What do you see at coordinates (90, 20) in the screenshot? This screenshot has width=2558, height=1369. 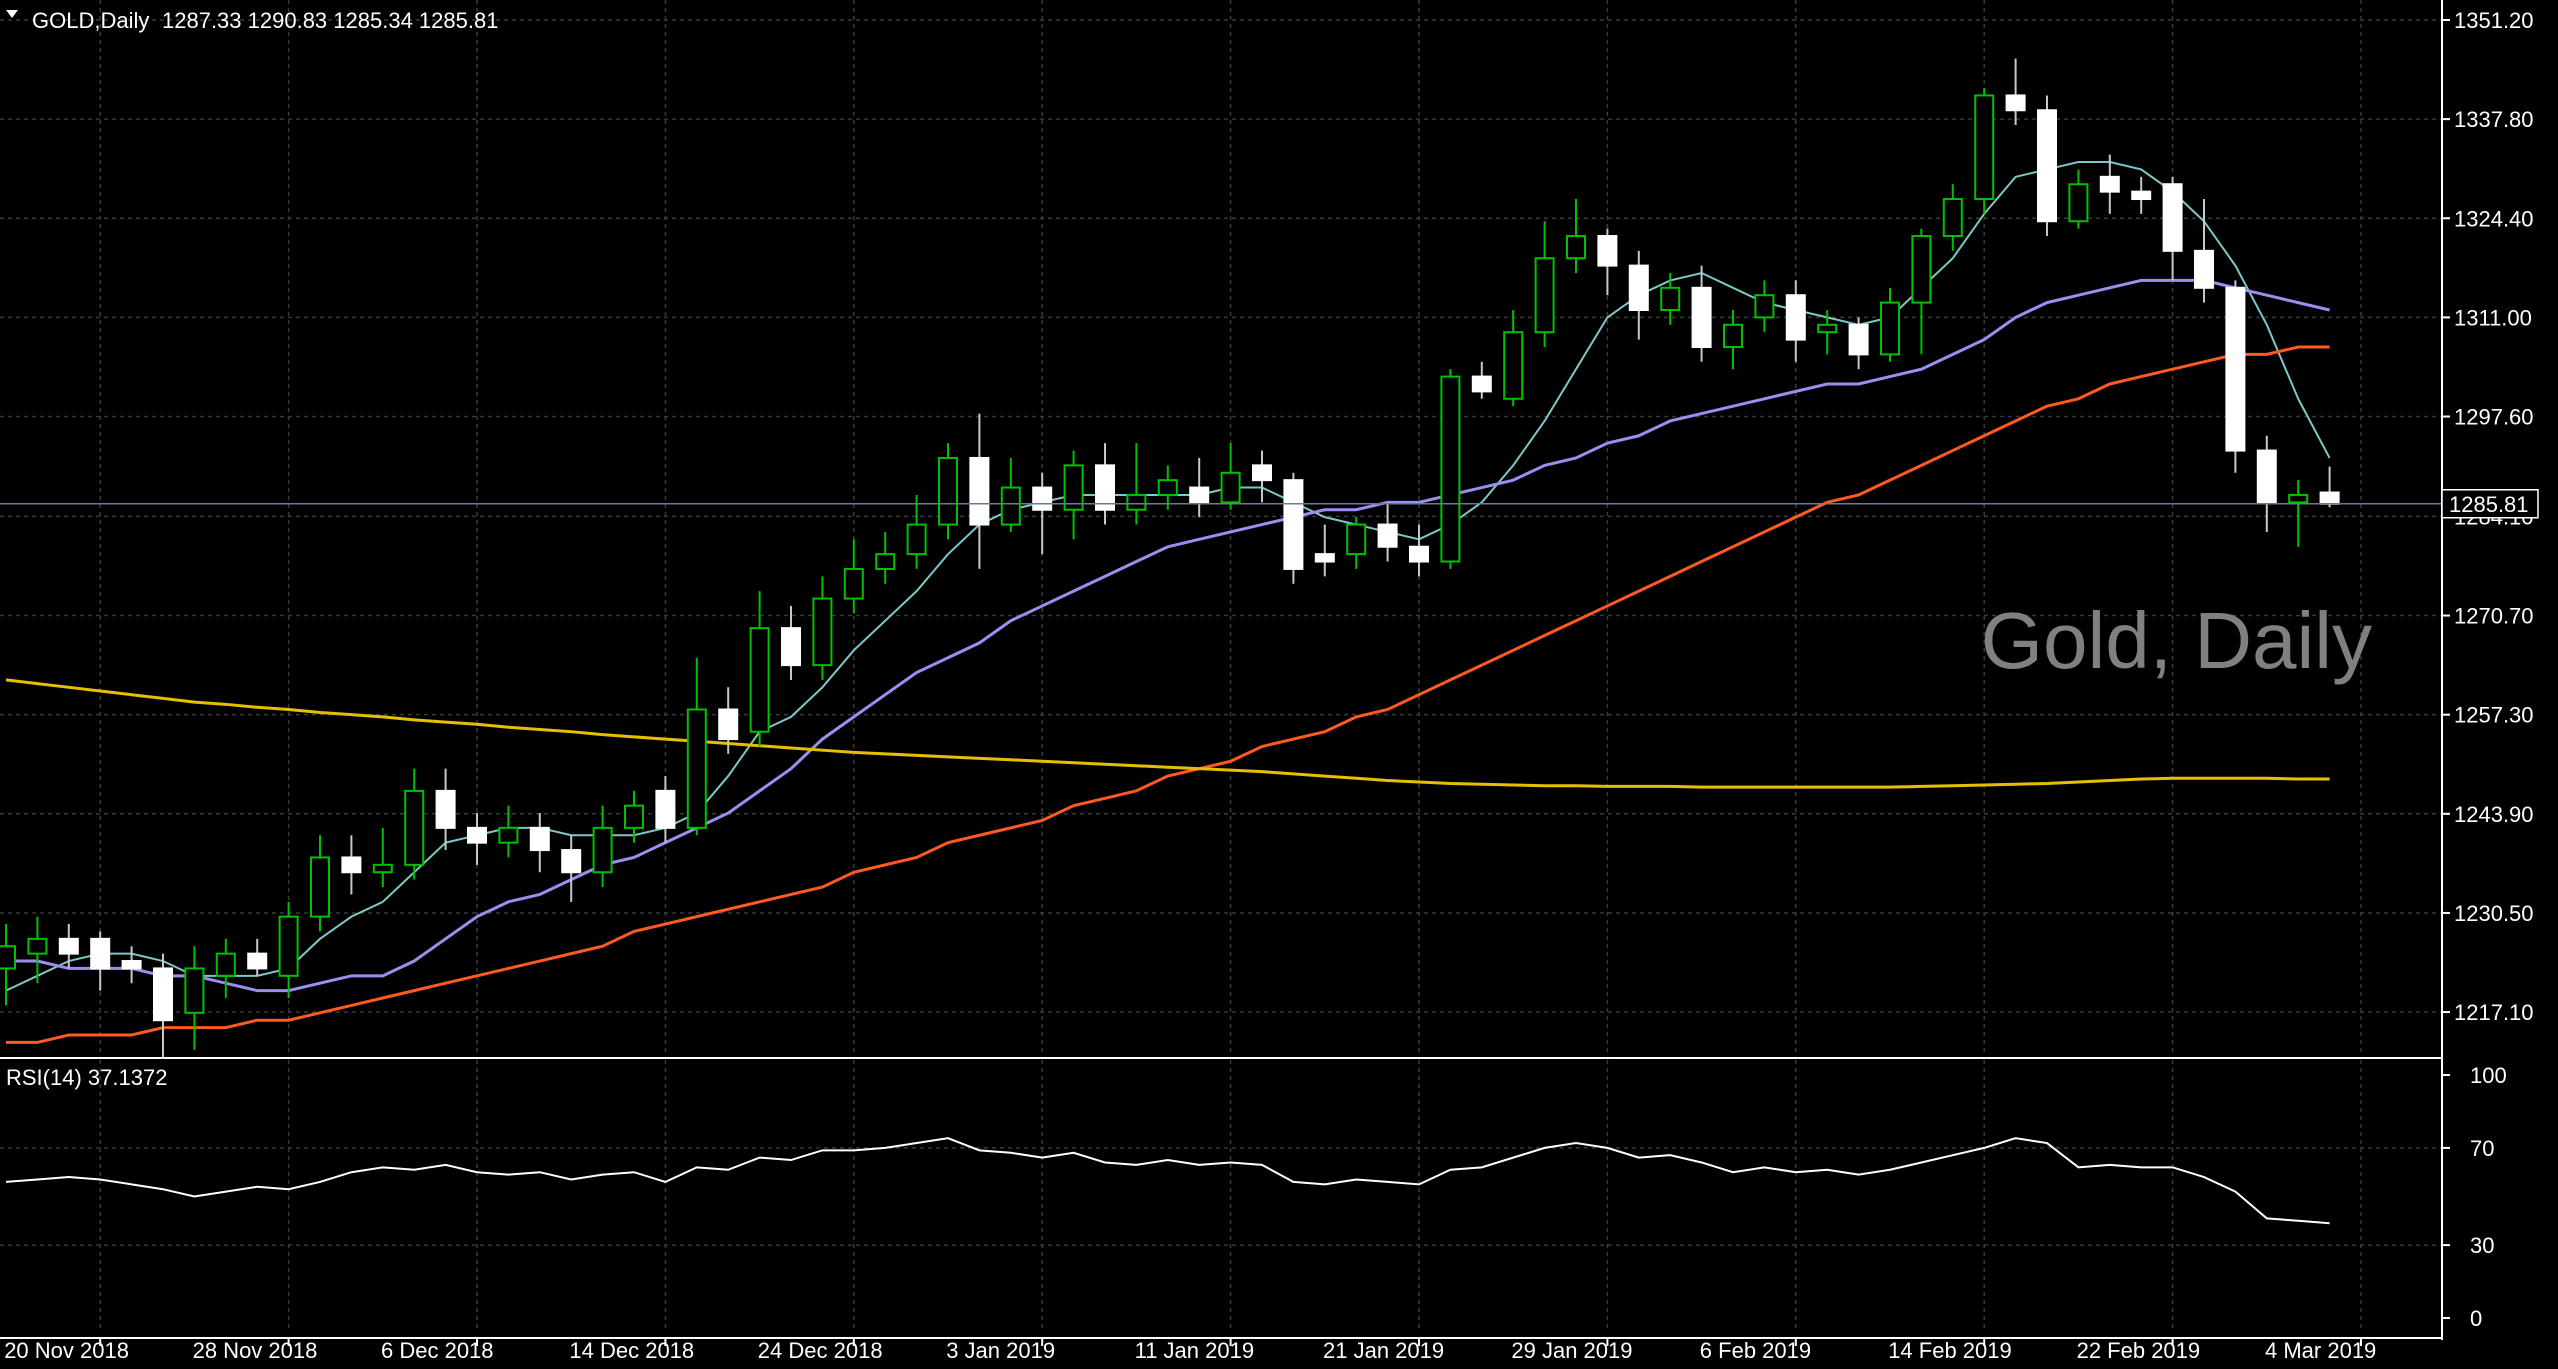 I see `symbol-label: GOLD,Daily` at bounding box center [90, 20].